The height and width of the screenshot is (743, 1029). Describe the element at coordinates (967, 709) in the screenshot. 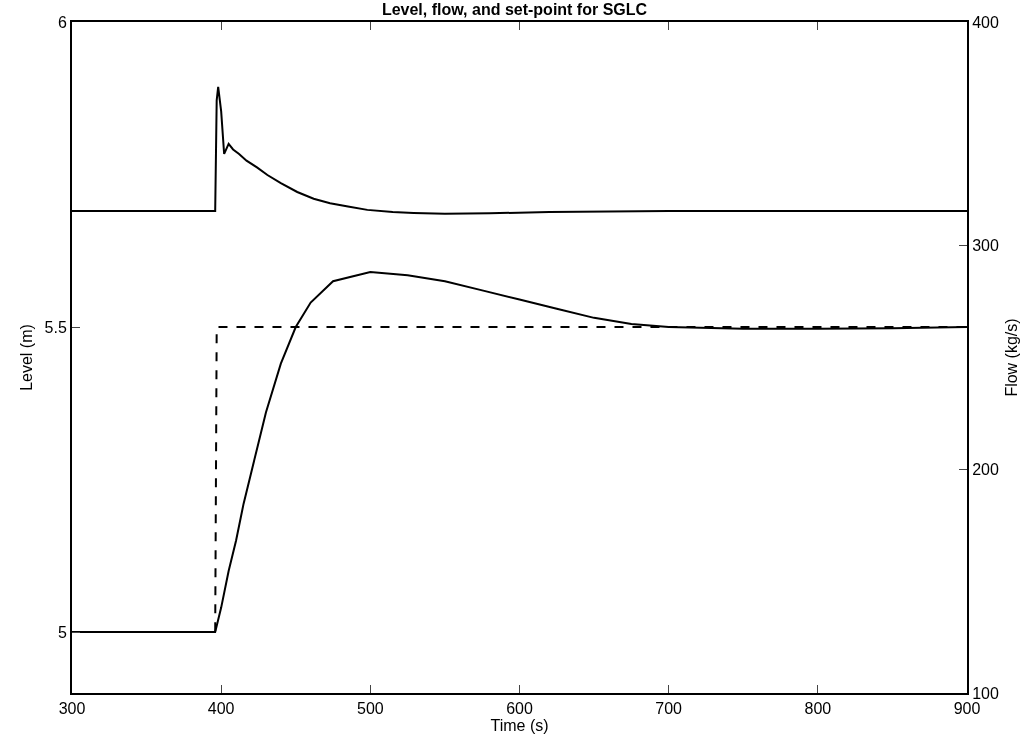

I see `x-tick-label: 900` at that location.